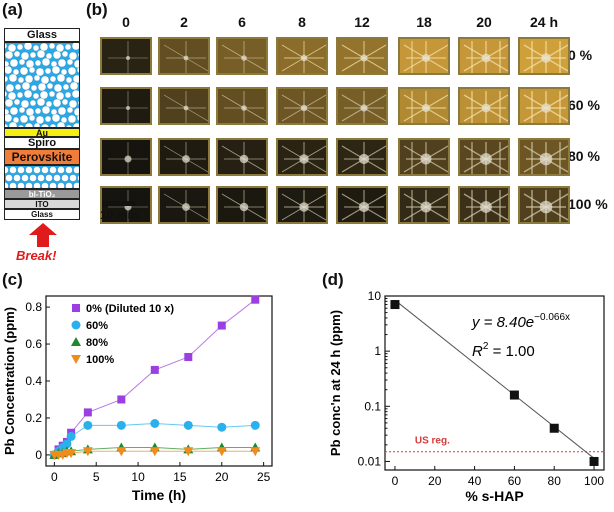  I want to click on time-header: 24 h, so click(543, 22).